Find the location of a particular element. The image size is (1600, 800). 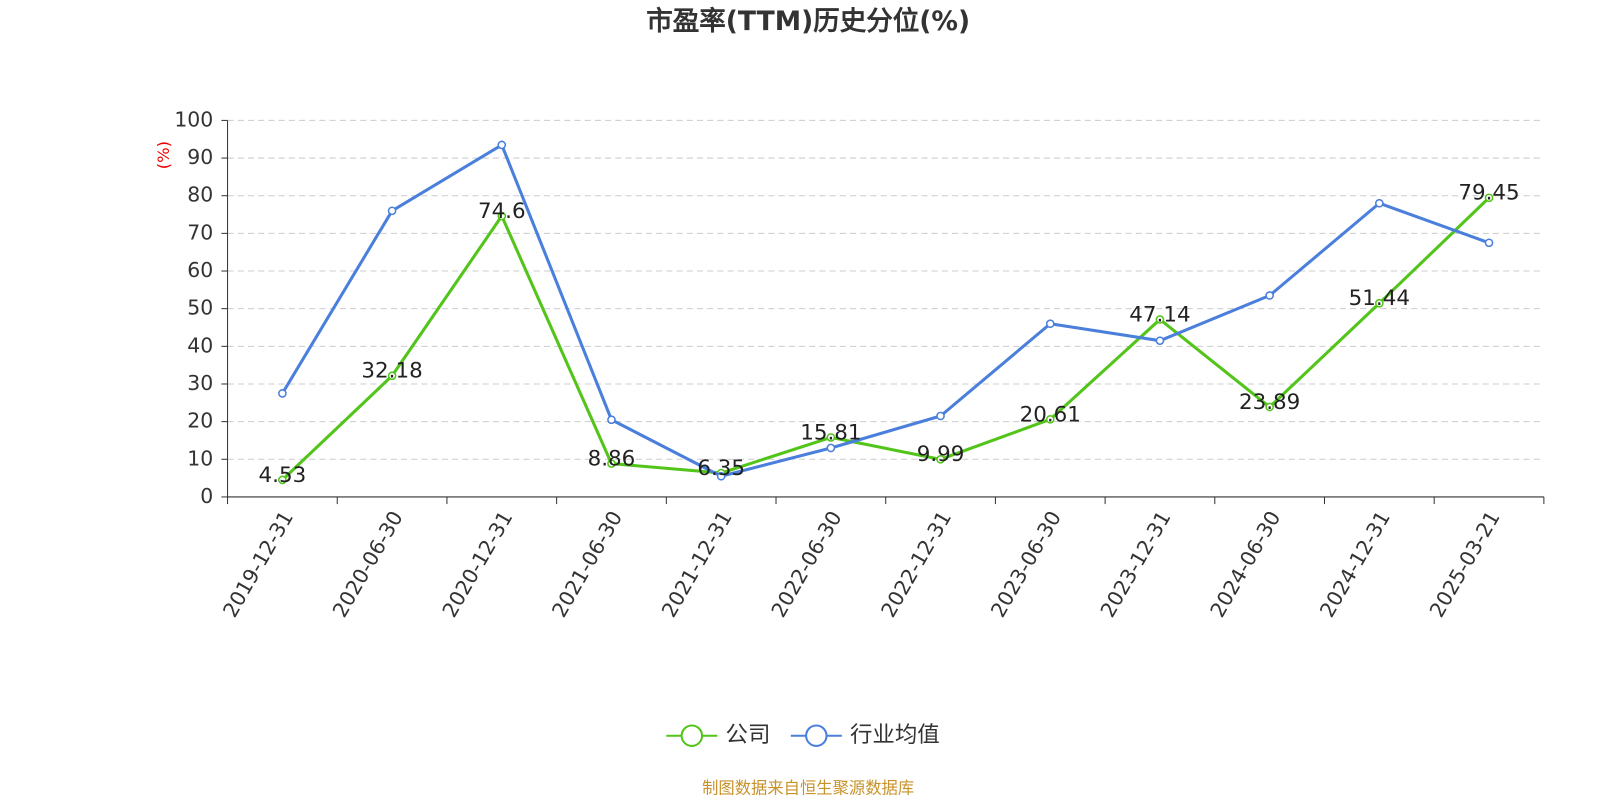

y-tick-label: 40 is located at coordinates (200, 345).